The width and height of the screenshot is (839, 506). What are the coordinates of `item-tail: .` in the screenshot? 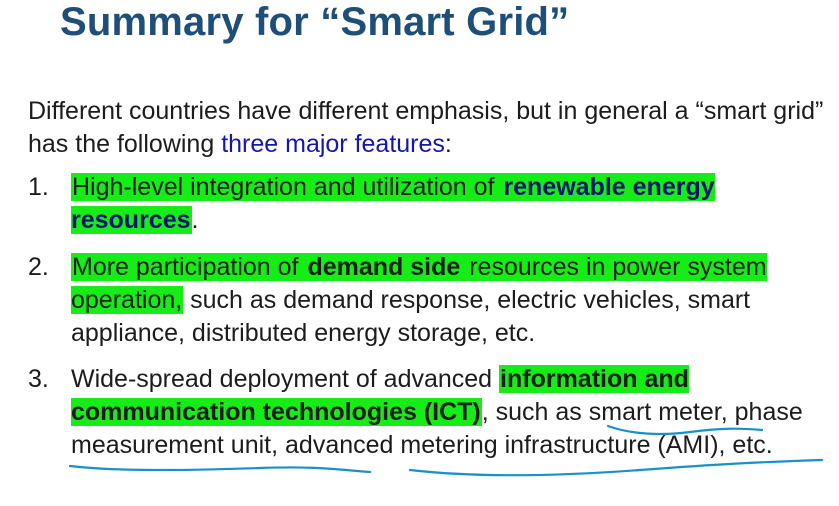 It's located at (195, 220).